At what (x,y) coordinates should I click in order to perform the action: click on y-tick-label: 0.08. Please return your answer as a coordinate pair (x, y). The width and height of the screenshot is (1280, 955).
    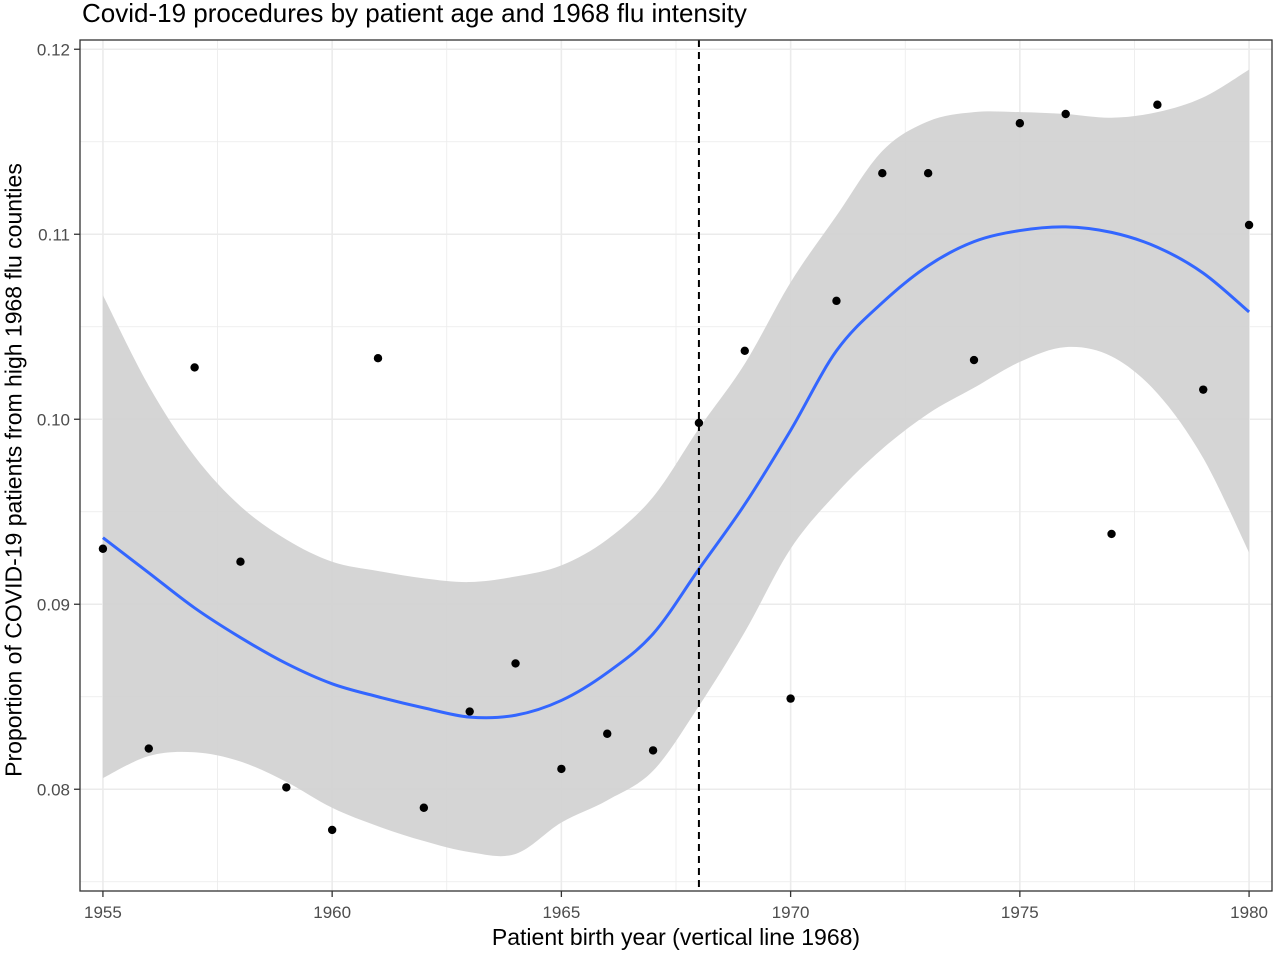
    Looking at the image, I should click on (53, 789).